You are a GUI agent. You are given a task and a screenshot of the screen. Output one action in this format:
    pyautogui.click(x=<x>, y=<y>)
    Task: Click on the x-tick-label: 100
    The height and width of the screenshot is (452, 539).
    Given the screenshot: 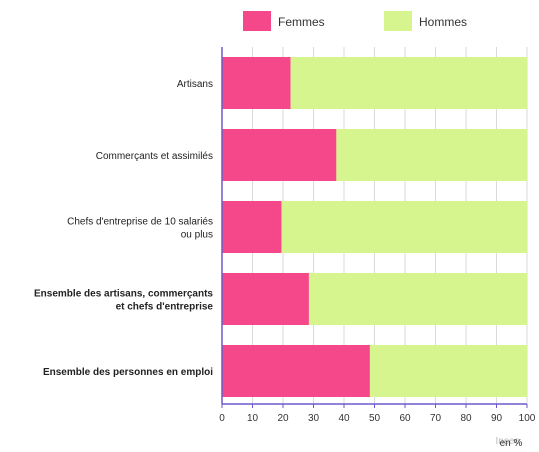 What is the action you would take?
    pyautogui.click(x=527, y=418)
    